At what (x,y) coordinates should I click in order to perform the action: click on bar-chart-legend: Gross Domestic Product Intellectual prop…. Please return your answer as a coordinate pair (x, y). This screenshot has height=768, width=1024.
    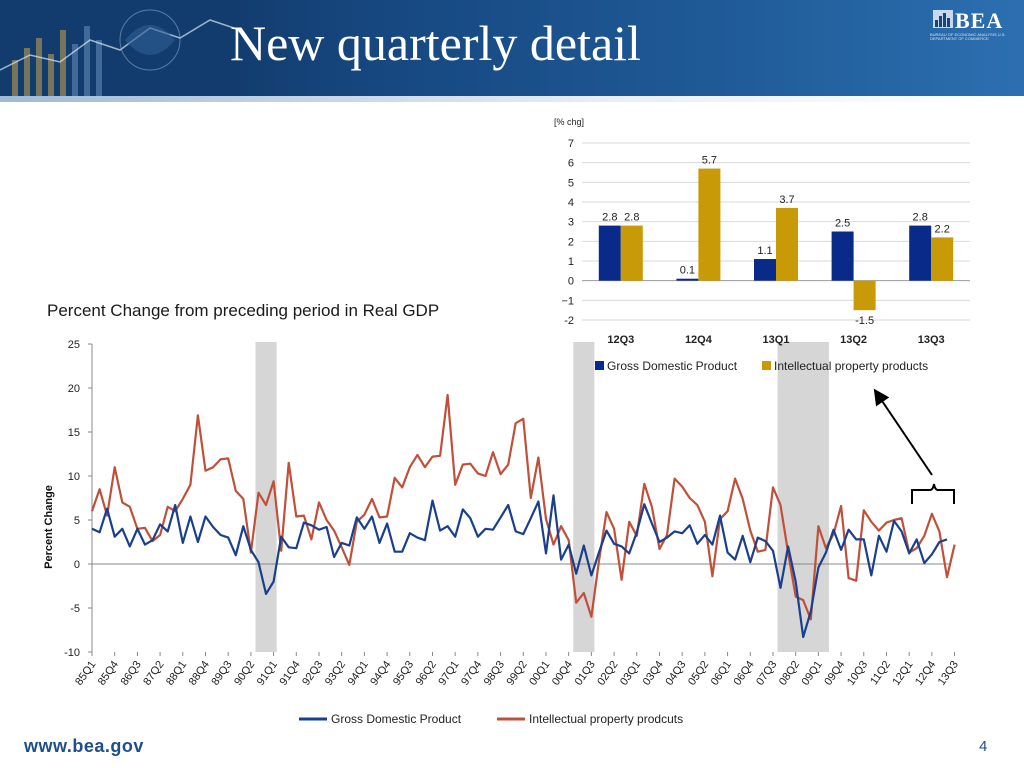
    Looking at the image, I should click on (761, 366).